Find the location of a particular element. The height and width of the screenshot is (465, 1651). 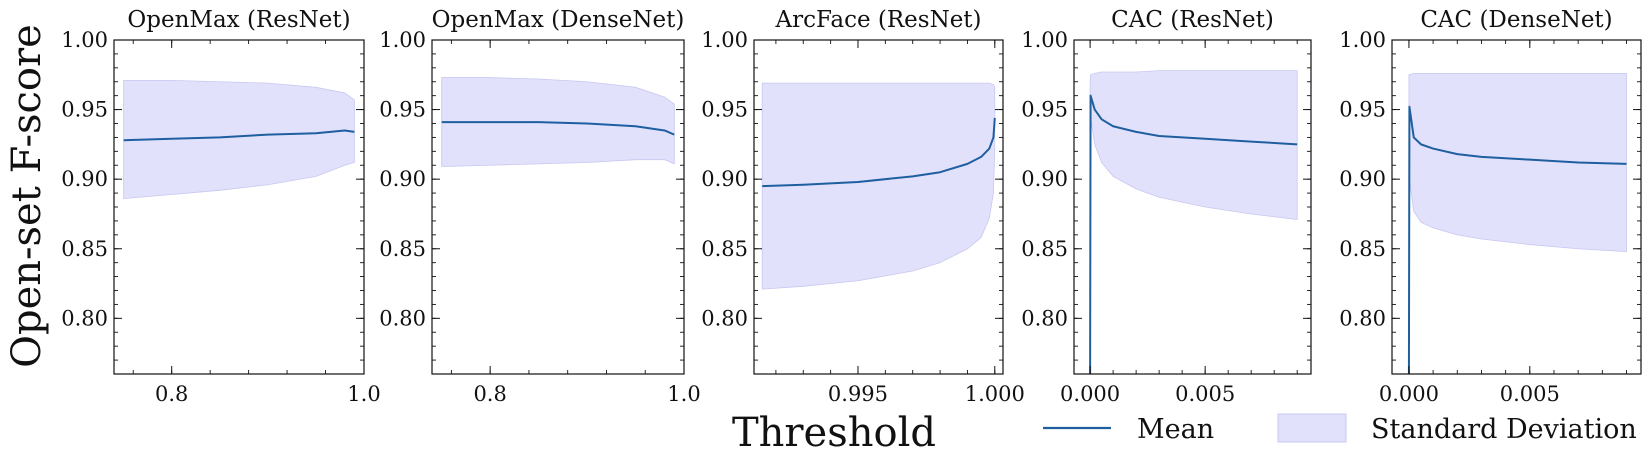

legend: Mean Standard Deviation is located at coordinates (1340, 429).